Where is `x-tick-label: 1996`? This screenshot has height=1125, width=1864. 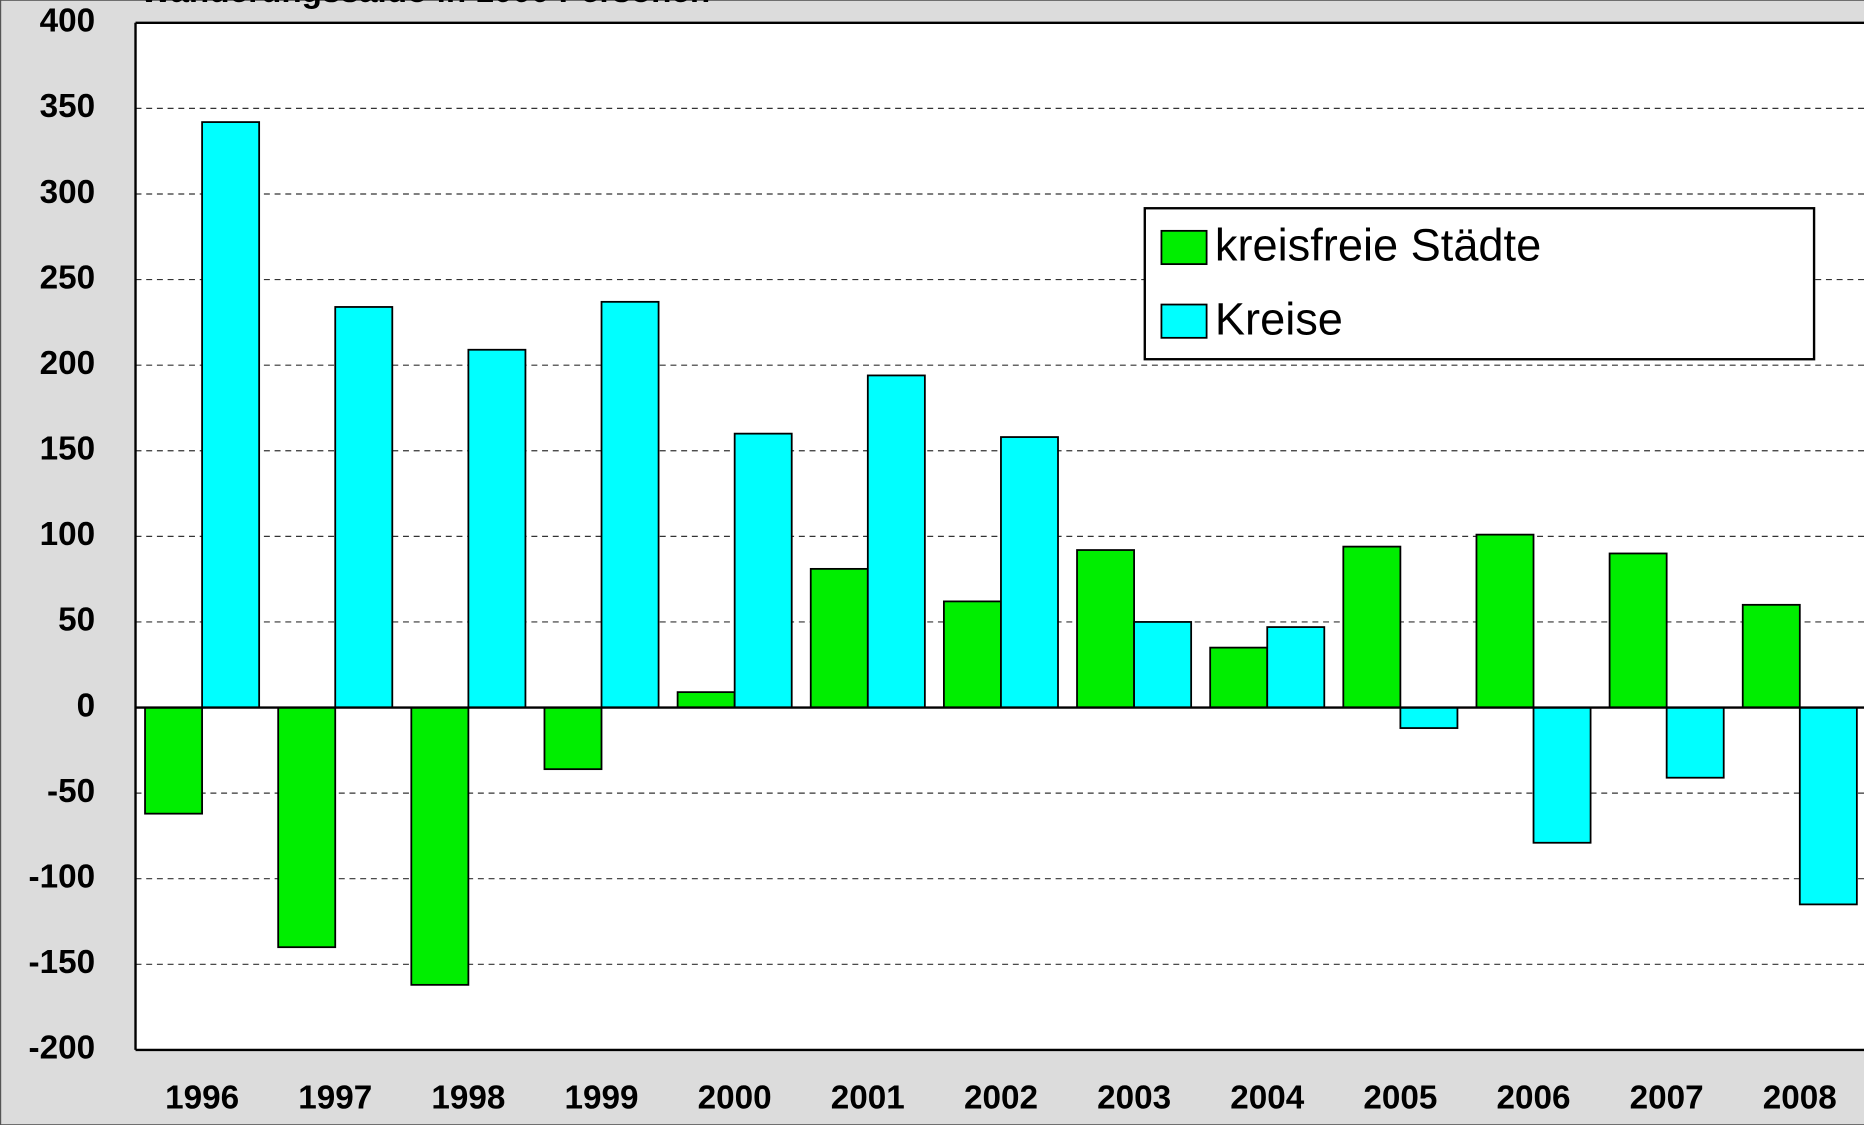
x-tick-label: 1996 is located at coordinates (202, 1098).